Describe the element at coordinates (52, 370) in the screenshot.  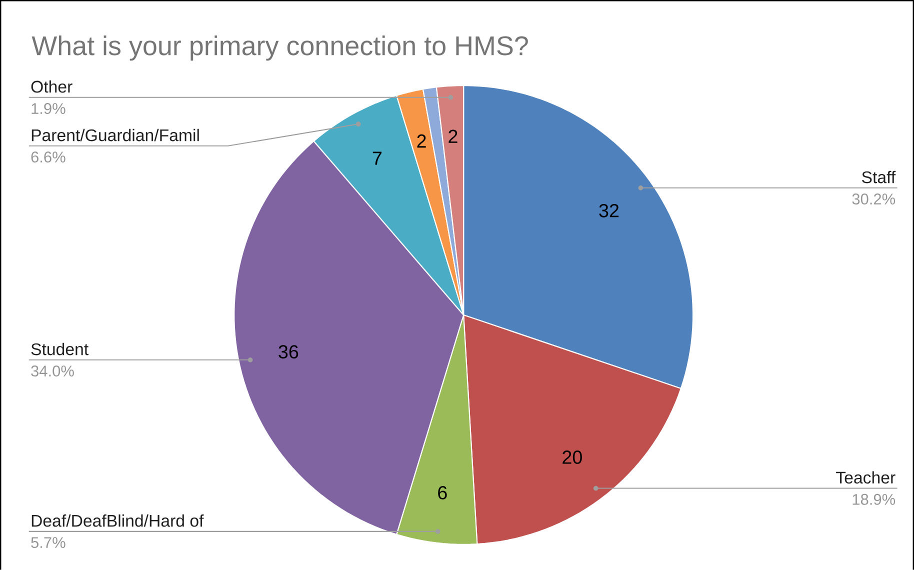
I see `text: 34.0%` at that location.